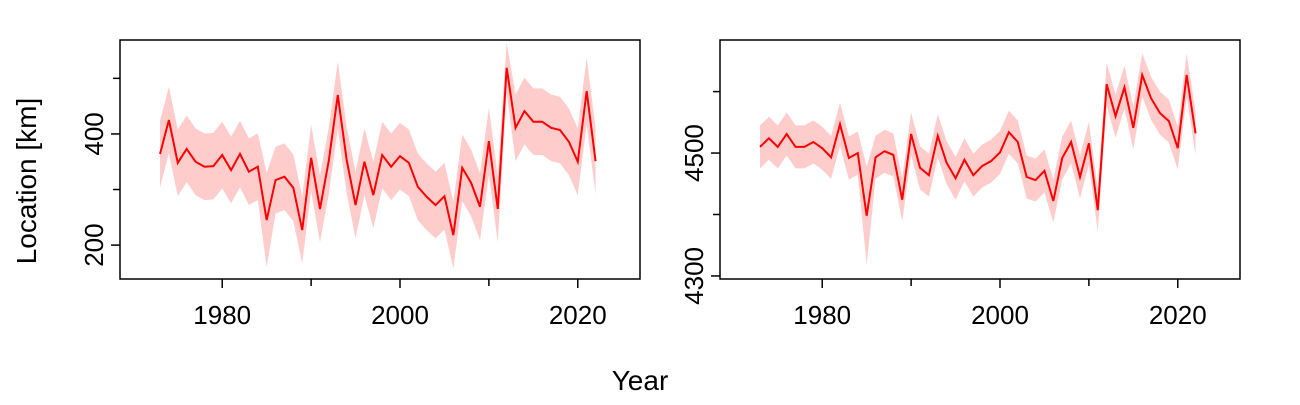 This screenshot has height=405, width=1300. I want to click on y-tick-label: 200, so click(94, 244).